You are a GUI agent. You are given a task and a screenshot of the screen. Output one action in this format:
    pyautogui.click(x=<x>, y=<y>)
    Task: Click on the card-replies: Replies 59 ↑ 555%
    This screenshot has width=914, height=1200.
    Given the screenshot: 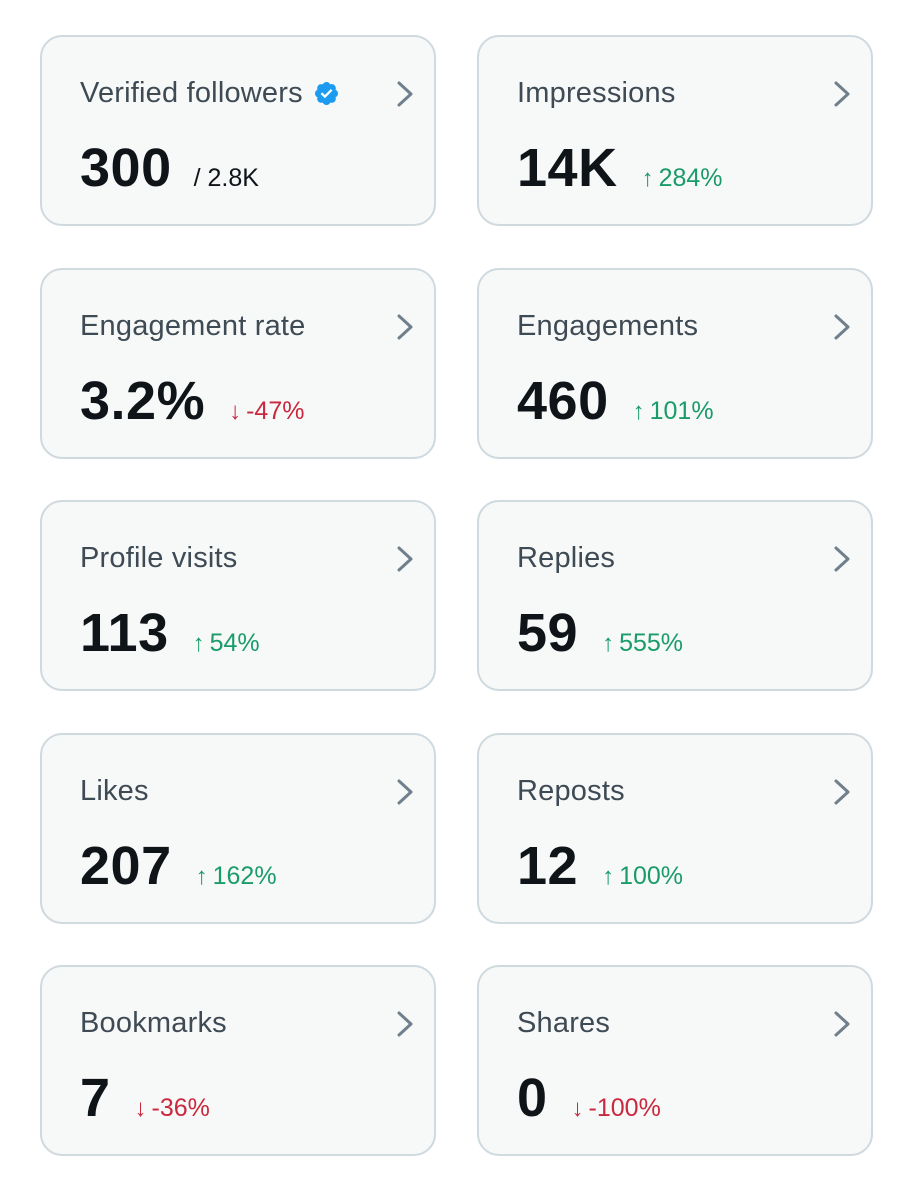 What is the action you would take?
    pyautogui.click(x=675, y=595)
    